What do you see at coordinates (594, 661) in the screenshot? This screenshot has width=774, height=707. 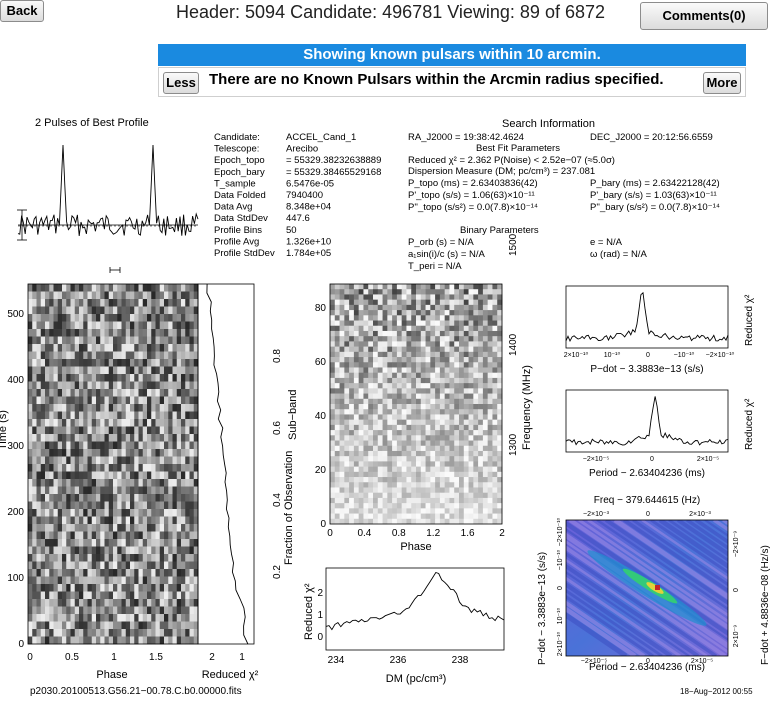 I see `ppdot-bottom-tick: −2×10⁻⁵` at bounding box center [594, 661].